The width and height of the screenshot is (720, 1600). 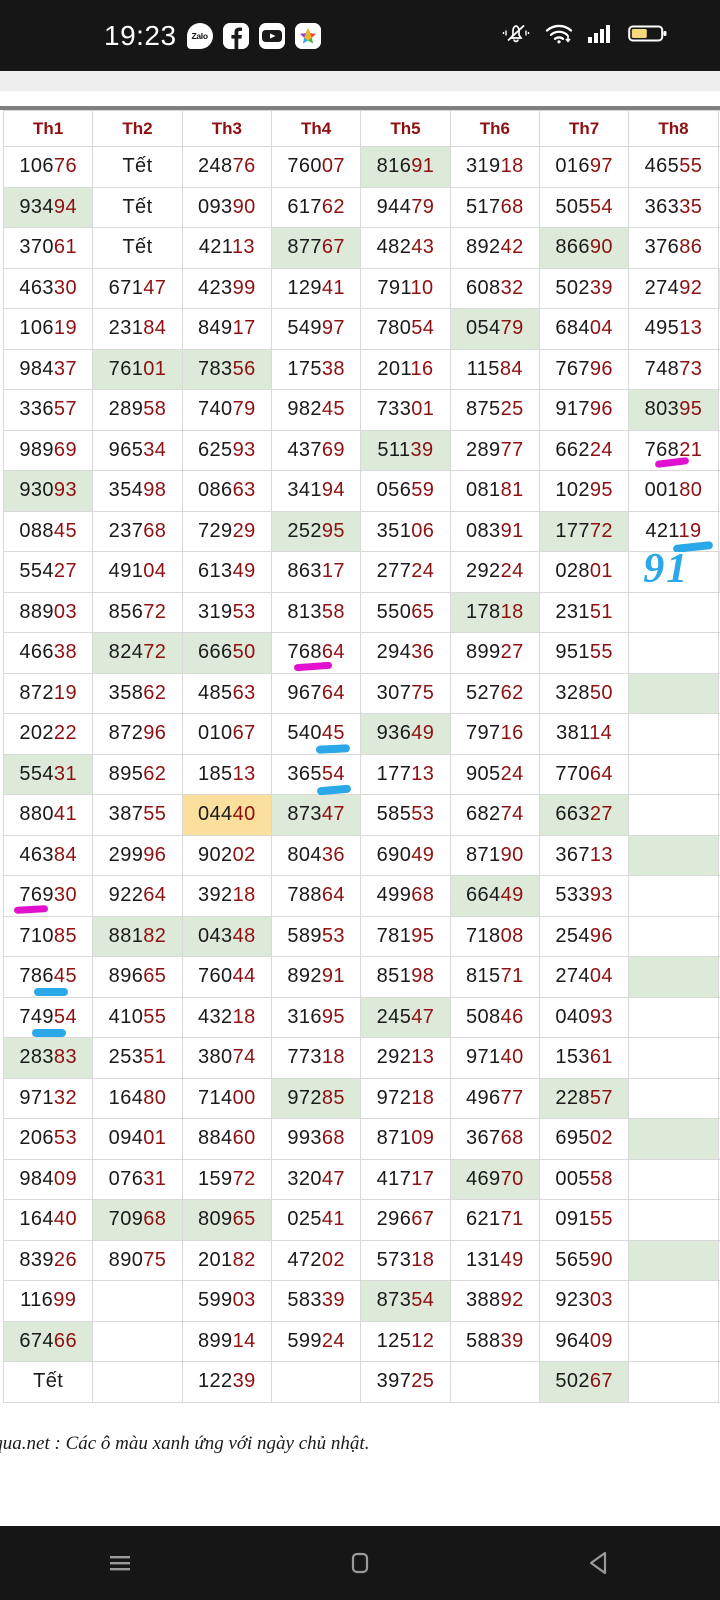 What do you see at coordinates (405, 410) in the screenshot?
I see `cell-r7-c5: 73301` at bounding box center [405, 410].